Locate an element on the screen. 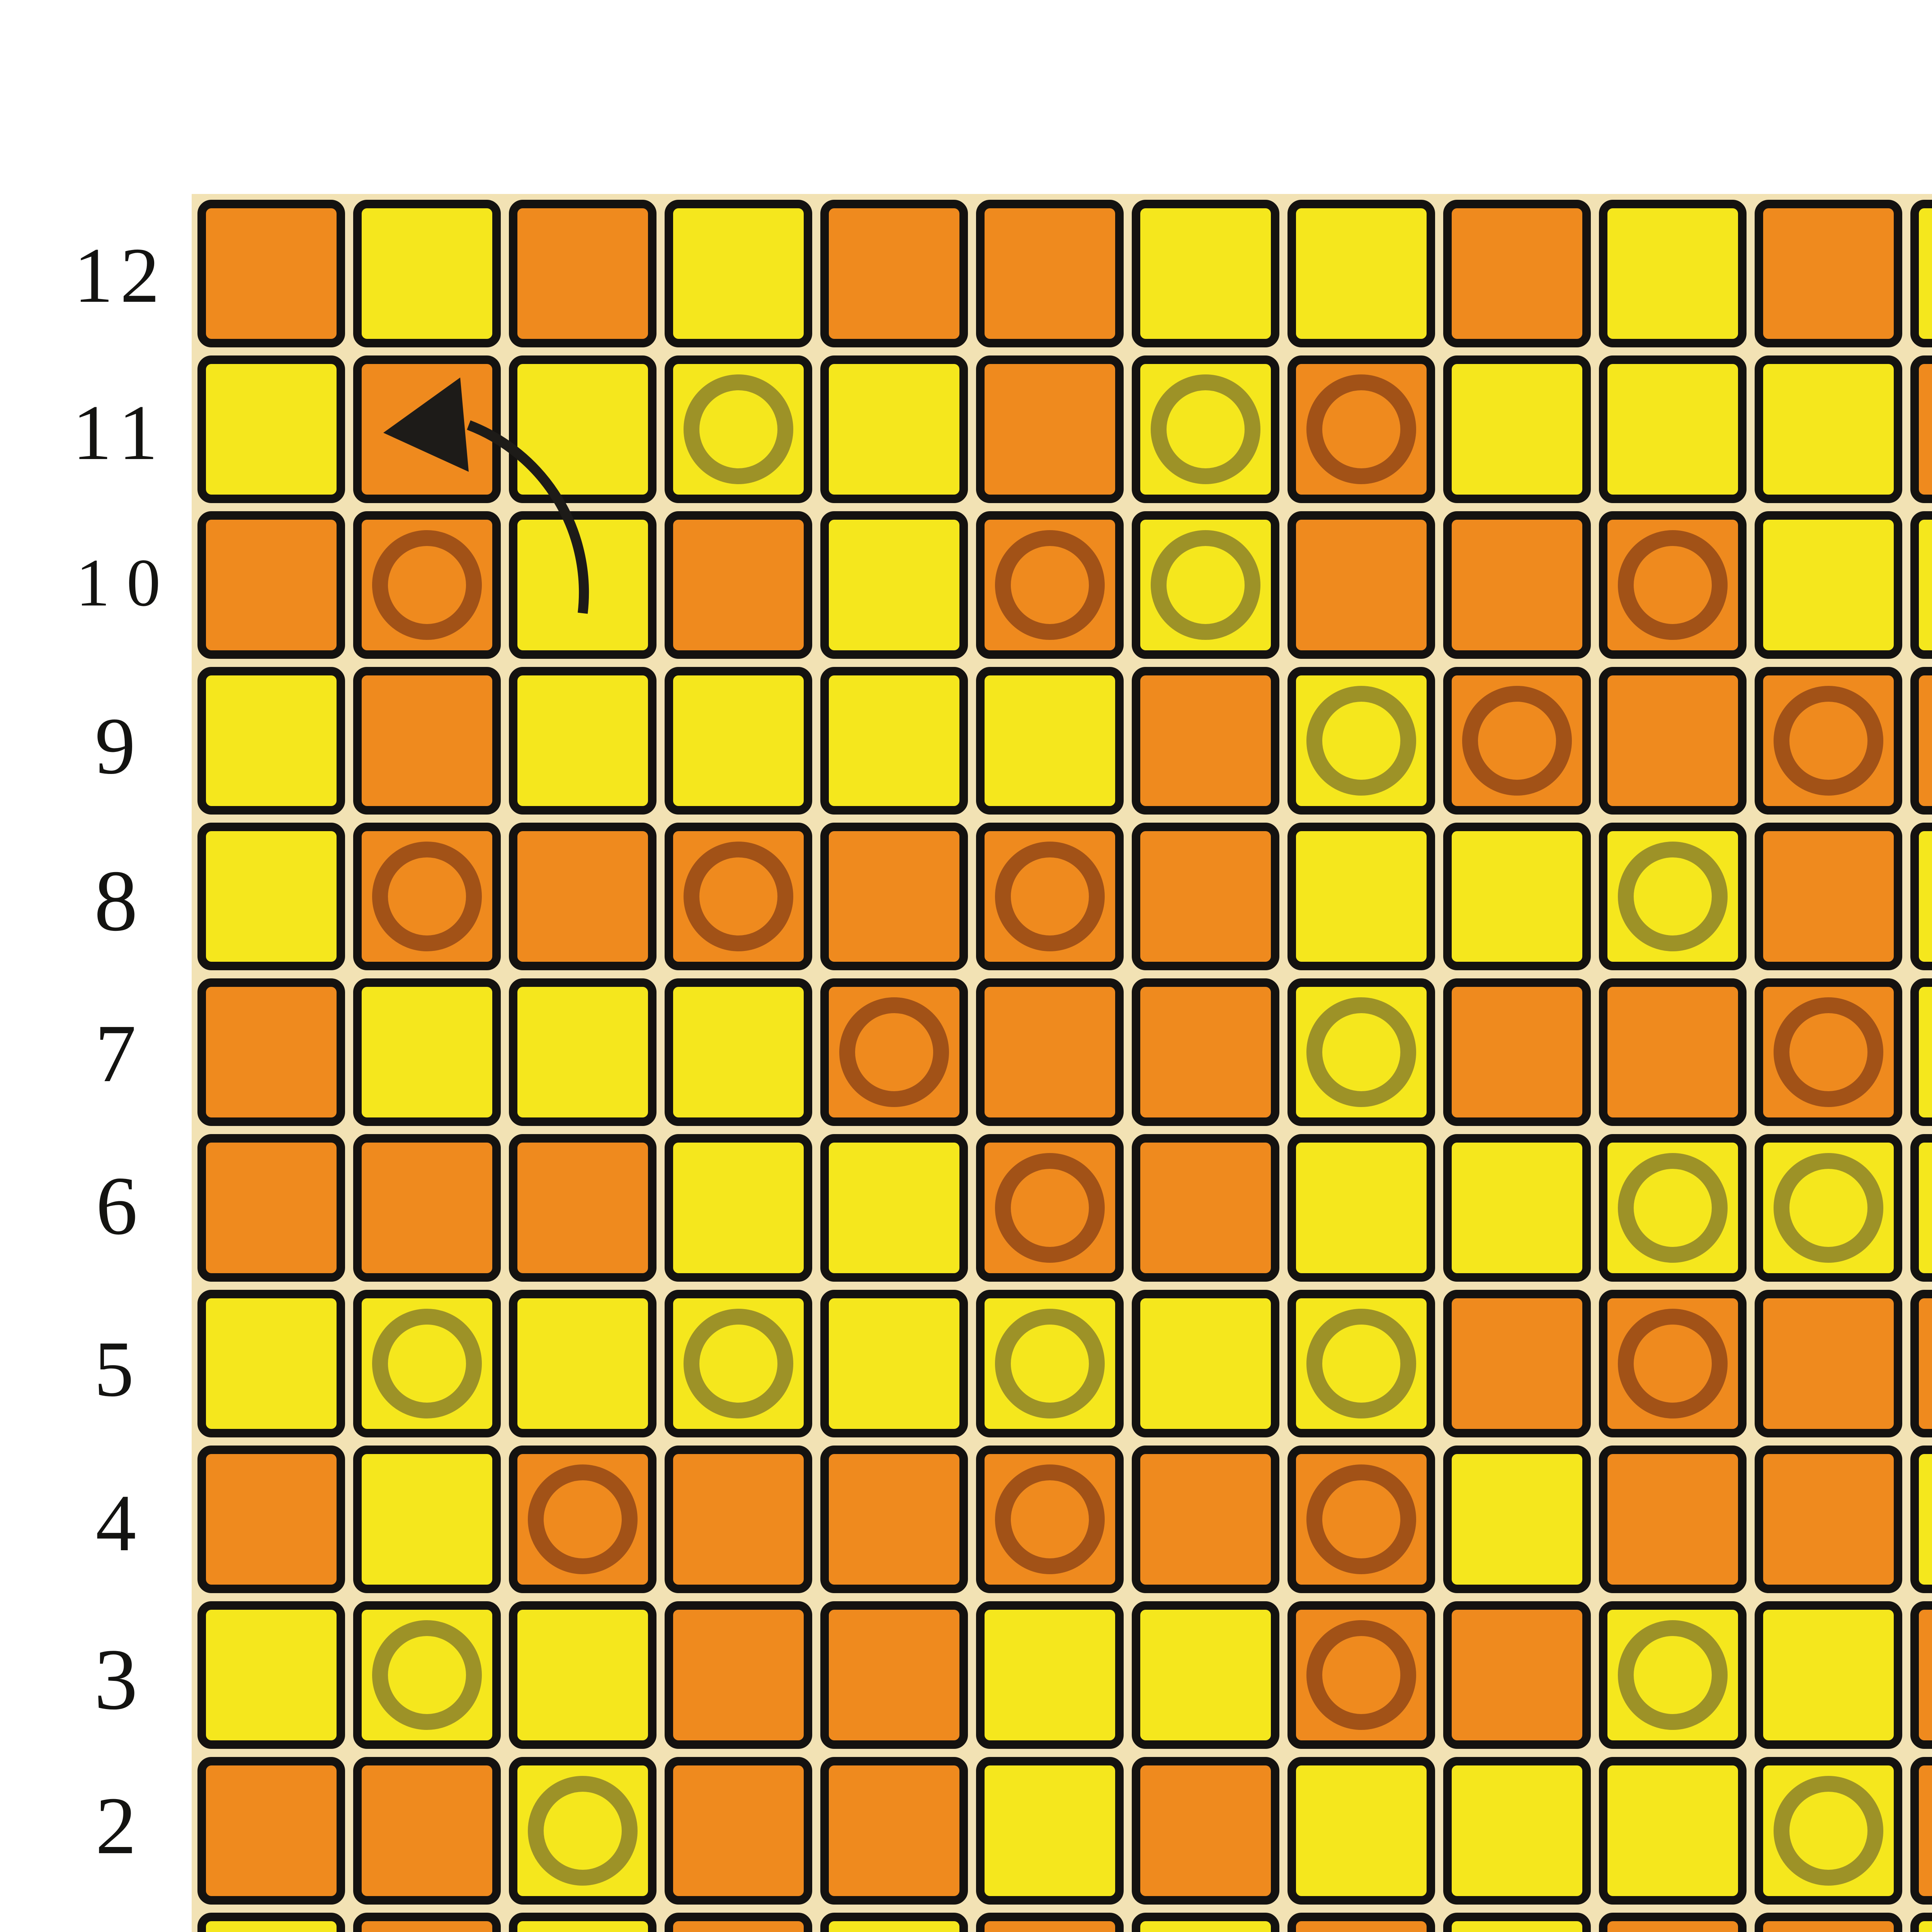 Image resolution: width=1932 pixels, height=1932 pixels. svg-text: 7 is located at coordinates (116, 1054).